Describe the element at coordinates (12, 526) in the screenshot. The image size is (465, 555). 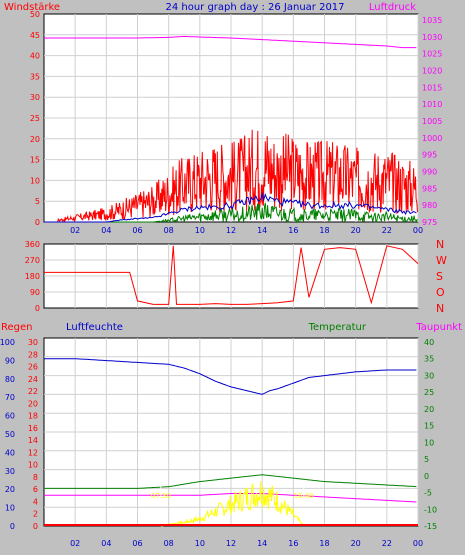
I see `rain-tick-label: 0` at that location.